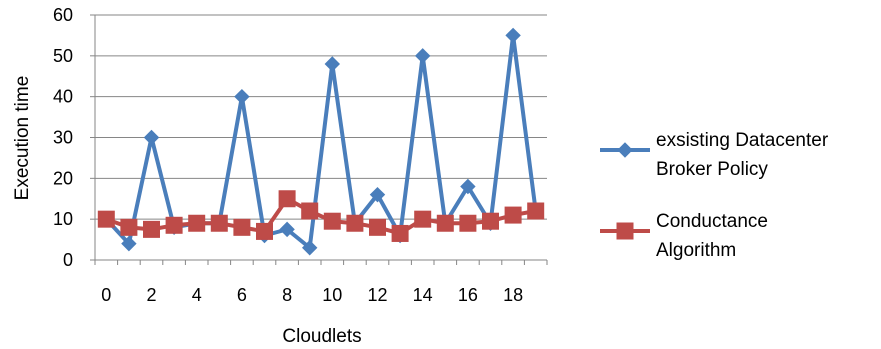 The image size is (881, 349). What do you see at coordinates (513, 295) in the screenshot?
I see `x-tick-label: 18` at bounding box center [513, 295].